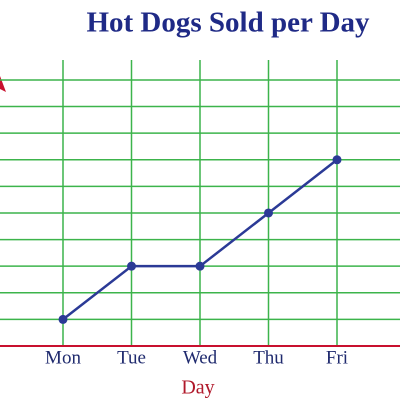 The image size is (400, 400). Describe the element at coordinates (228, 23) in the screenshot. I see `chart-title: Hot Dogs Sold per Day` at that location.